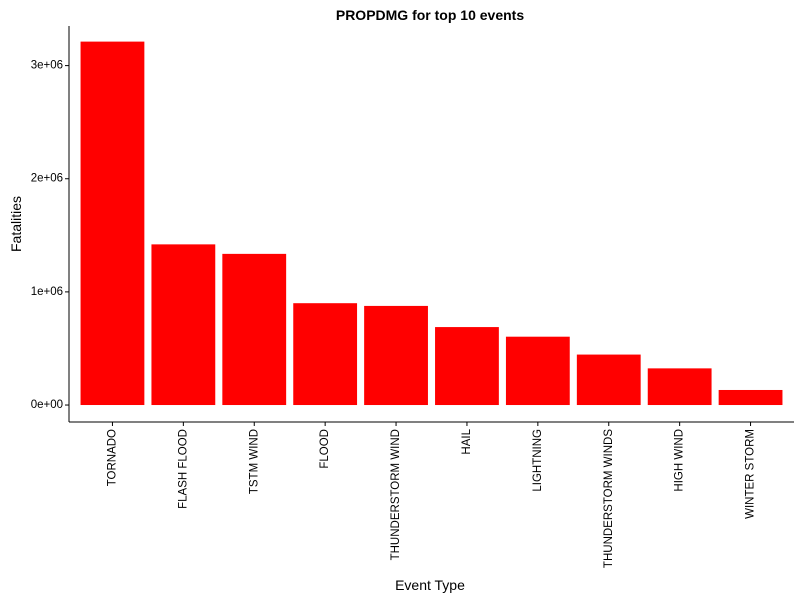 The width and height of the screenshot is (800, 600). What do you see at coordinates (254, 329) in the screenshot?
I see `bar-tstm-wind` at bounding box center [254, 329].